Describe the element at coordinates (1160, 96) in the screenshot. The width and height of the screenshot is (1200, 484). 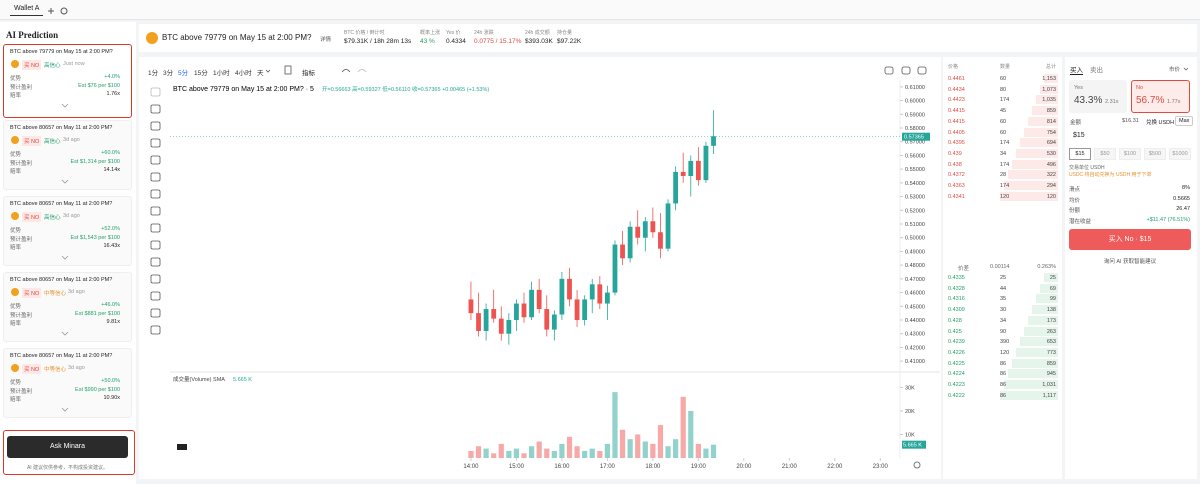
I see `no-card` at that location.